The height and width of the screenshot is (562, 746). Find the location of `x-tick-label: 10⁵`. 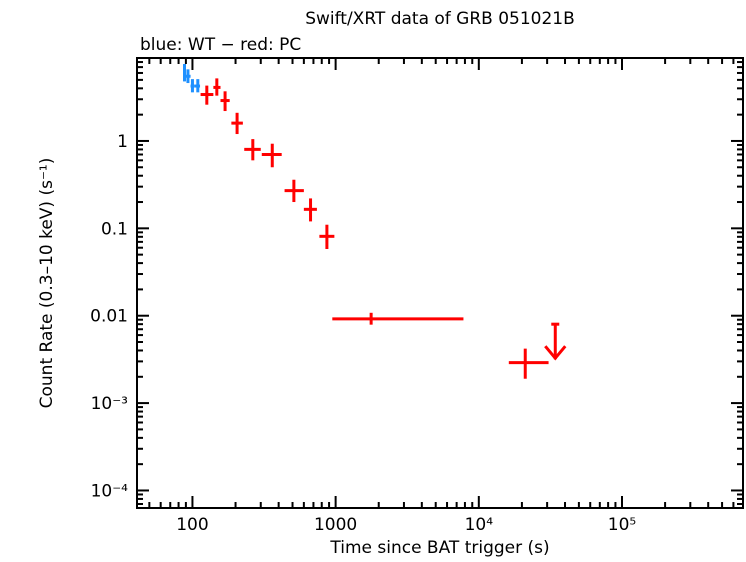

x-tick-label: 10⁵ is located at coordinates (622, 525).